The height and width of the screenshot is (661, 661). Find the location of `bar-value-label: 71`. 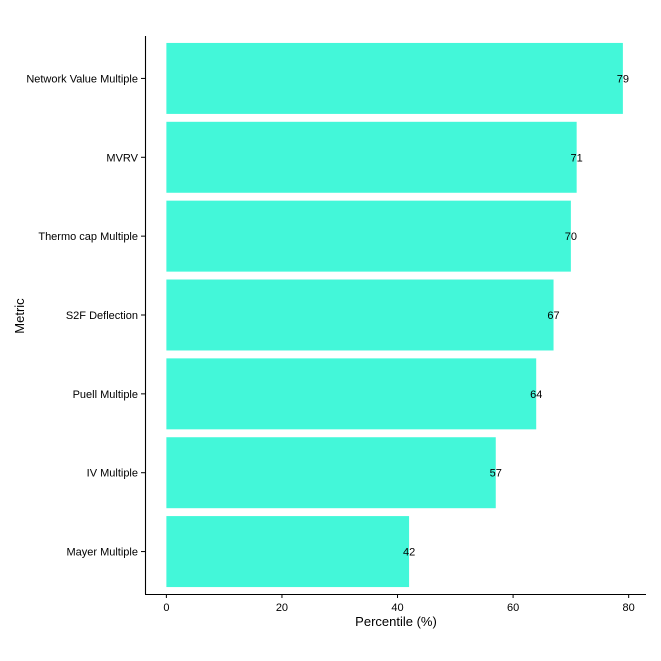

bar-value-label: 71 is located at coordinates (577, 158).